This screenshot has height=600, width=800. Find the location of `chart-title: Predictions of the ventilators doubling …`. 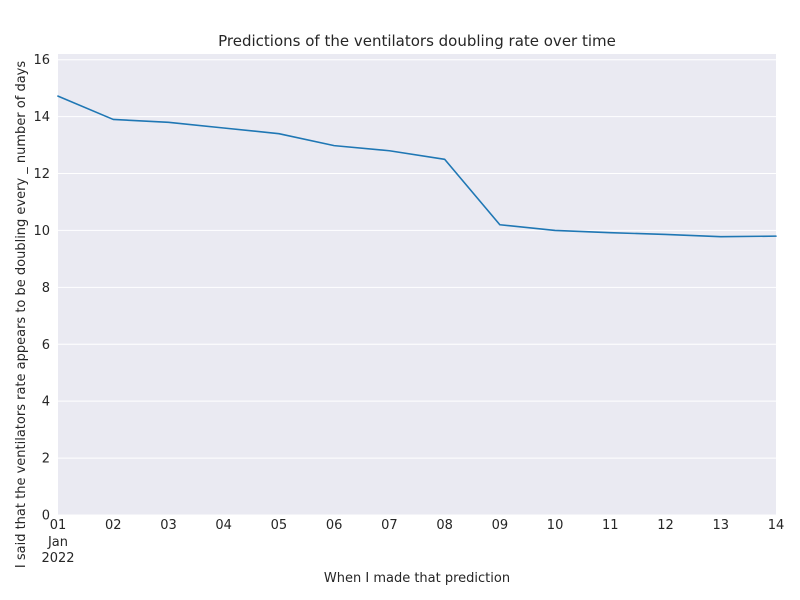

chart-title: Predictions of the ventilators doubling … is located at coordinates (417, 41).